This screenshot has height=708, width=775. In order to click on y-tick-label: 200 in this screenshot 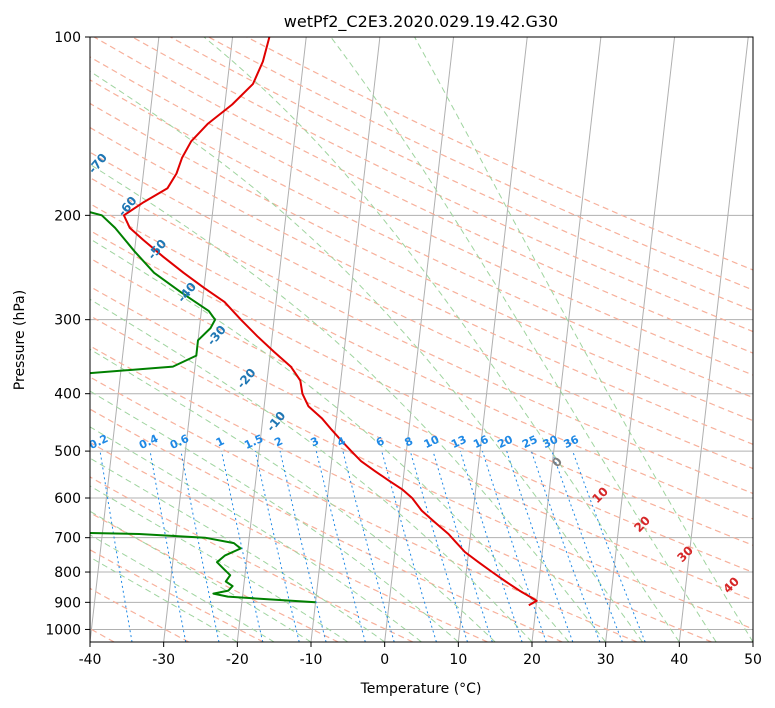, I will do `click(67, 216)`.